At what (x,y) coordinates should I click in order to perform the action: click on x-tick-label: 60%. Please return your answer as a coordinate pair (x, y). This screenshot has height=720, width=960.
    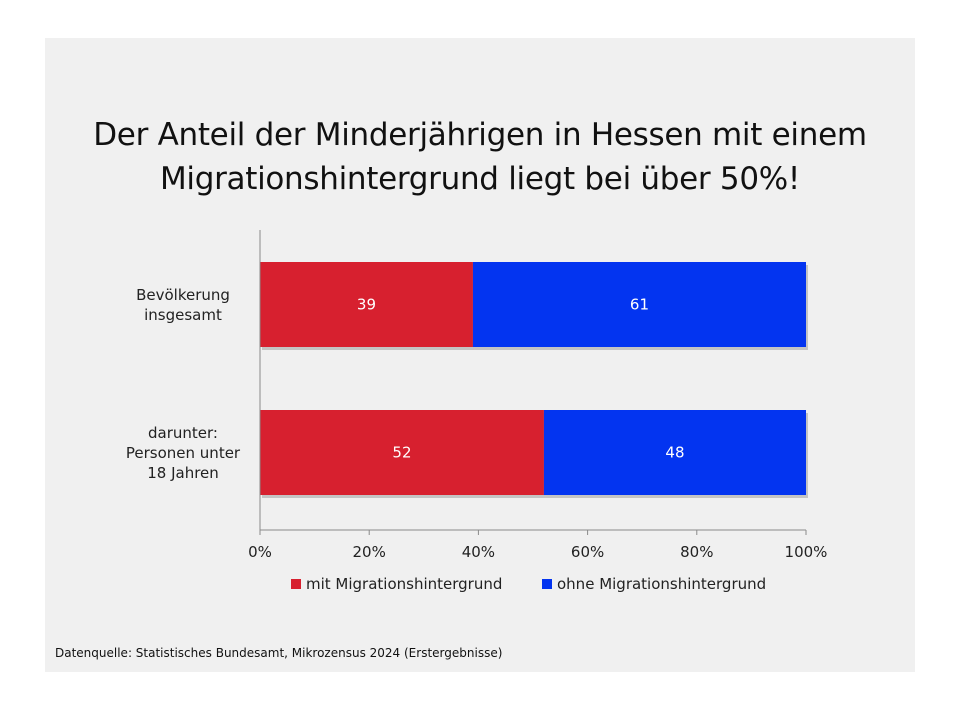
    Looking at the image, I should click on (587, 552).